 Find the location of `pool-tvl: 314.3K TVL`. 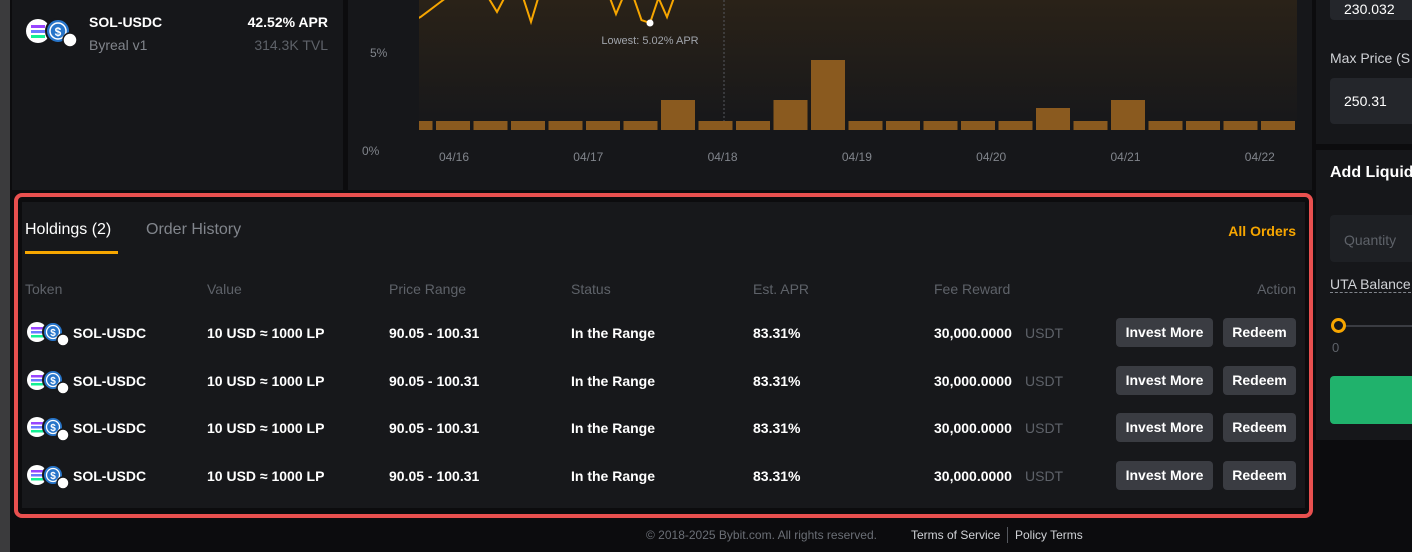

pool-tvl: 314.3K TVL is located at coordinates (291, 45).